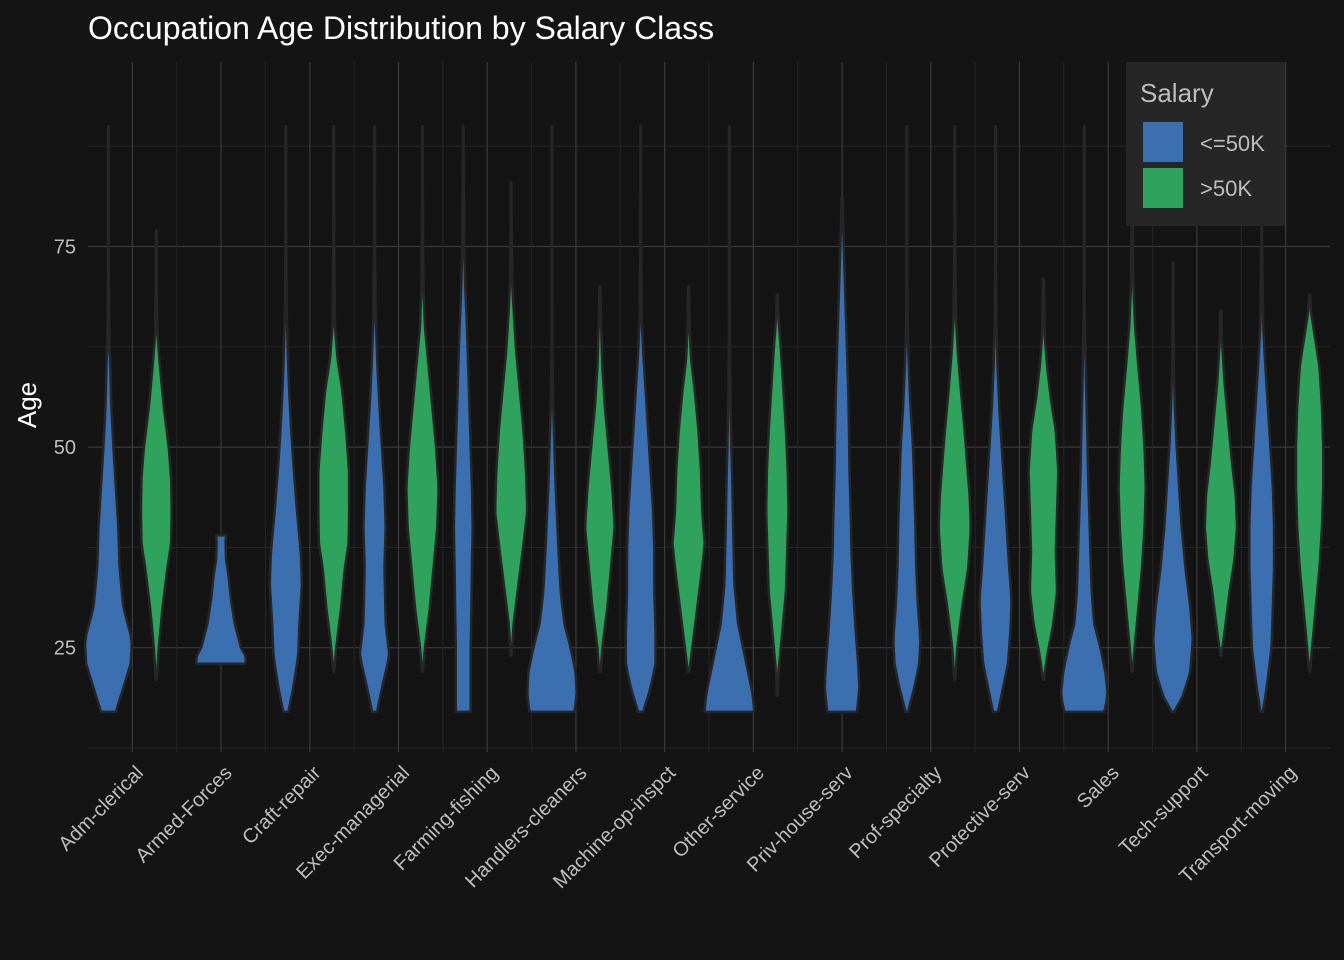 The width and height of the screenshot is (1344, 960). What do you see at coordinates (688, 479) in the screenshot?
I see `violin-gt50k-machine-op-inspct` at bounding box center [688, 479].